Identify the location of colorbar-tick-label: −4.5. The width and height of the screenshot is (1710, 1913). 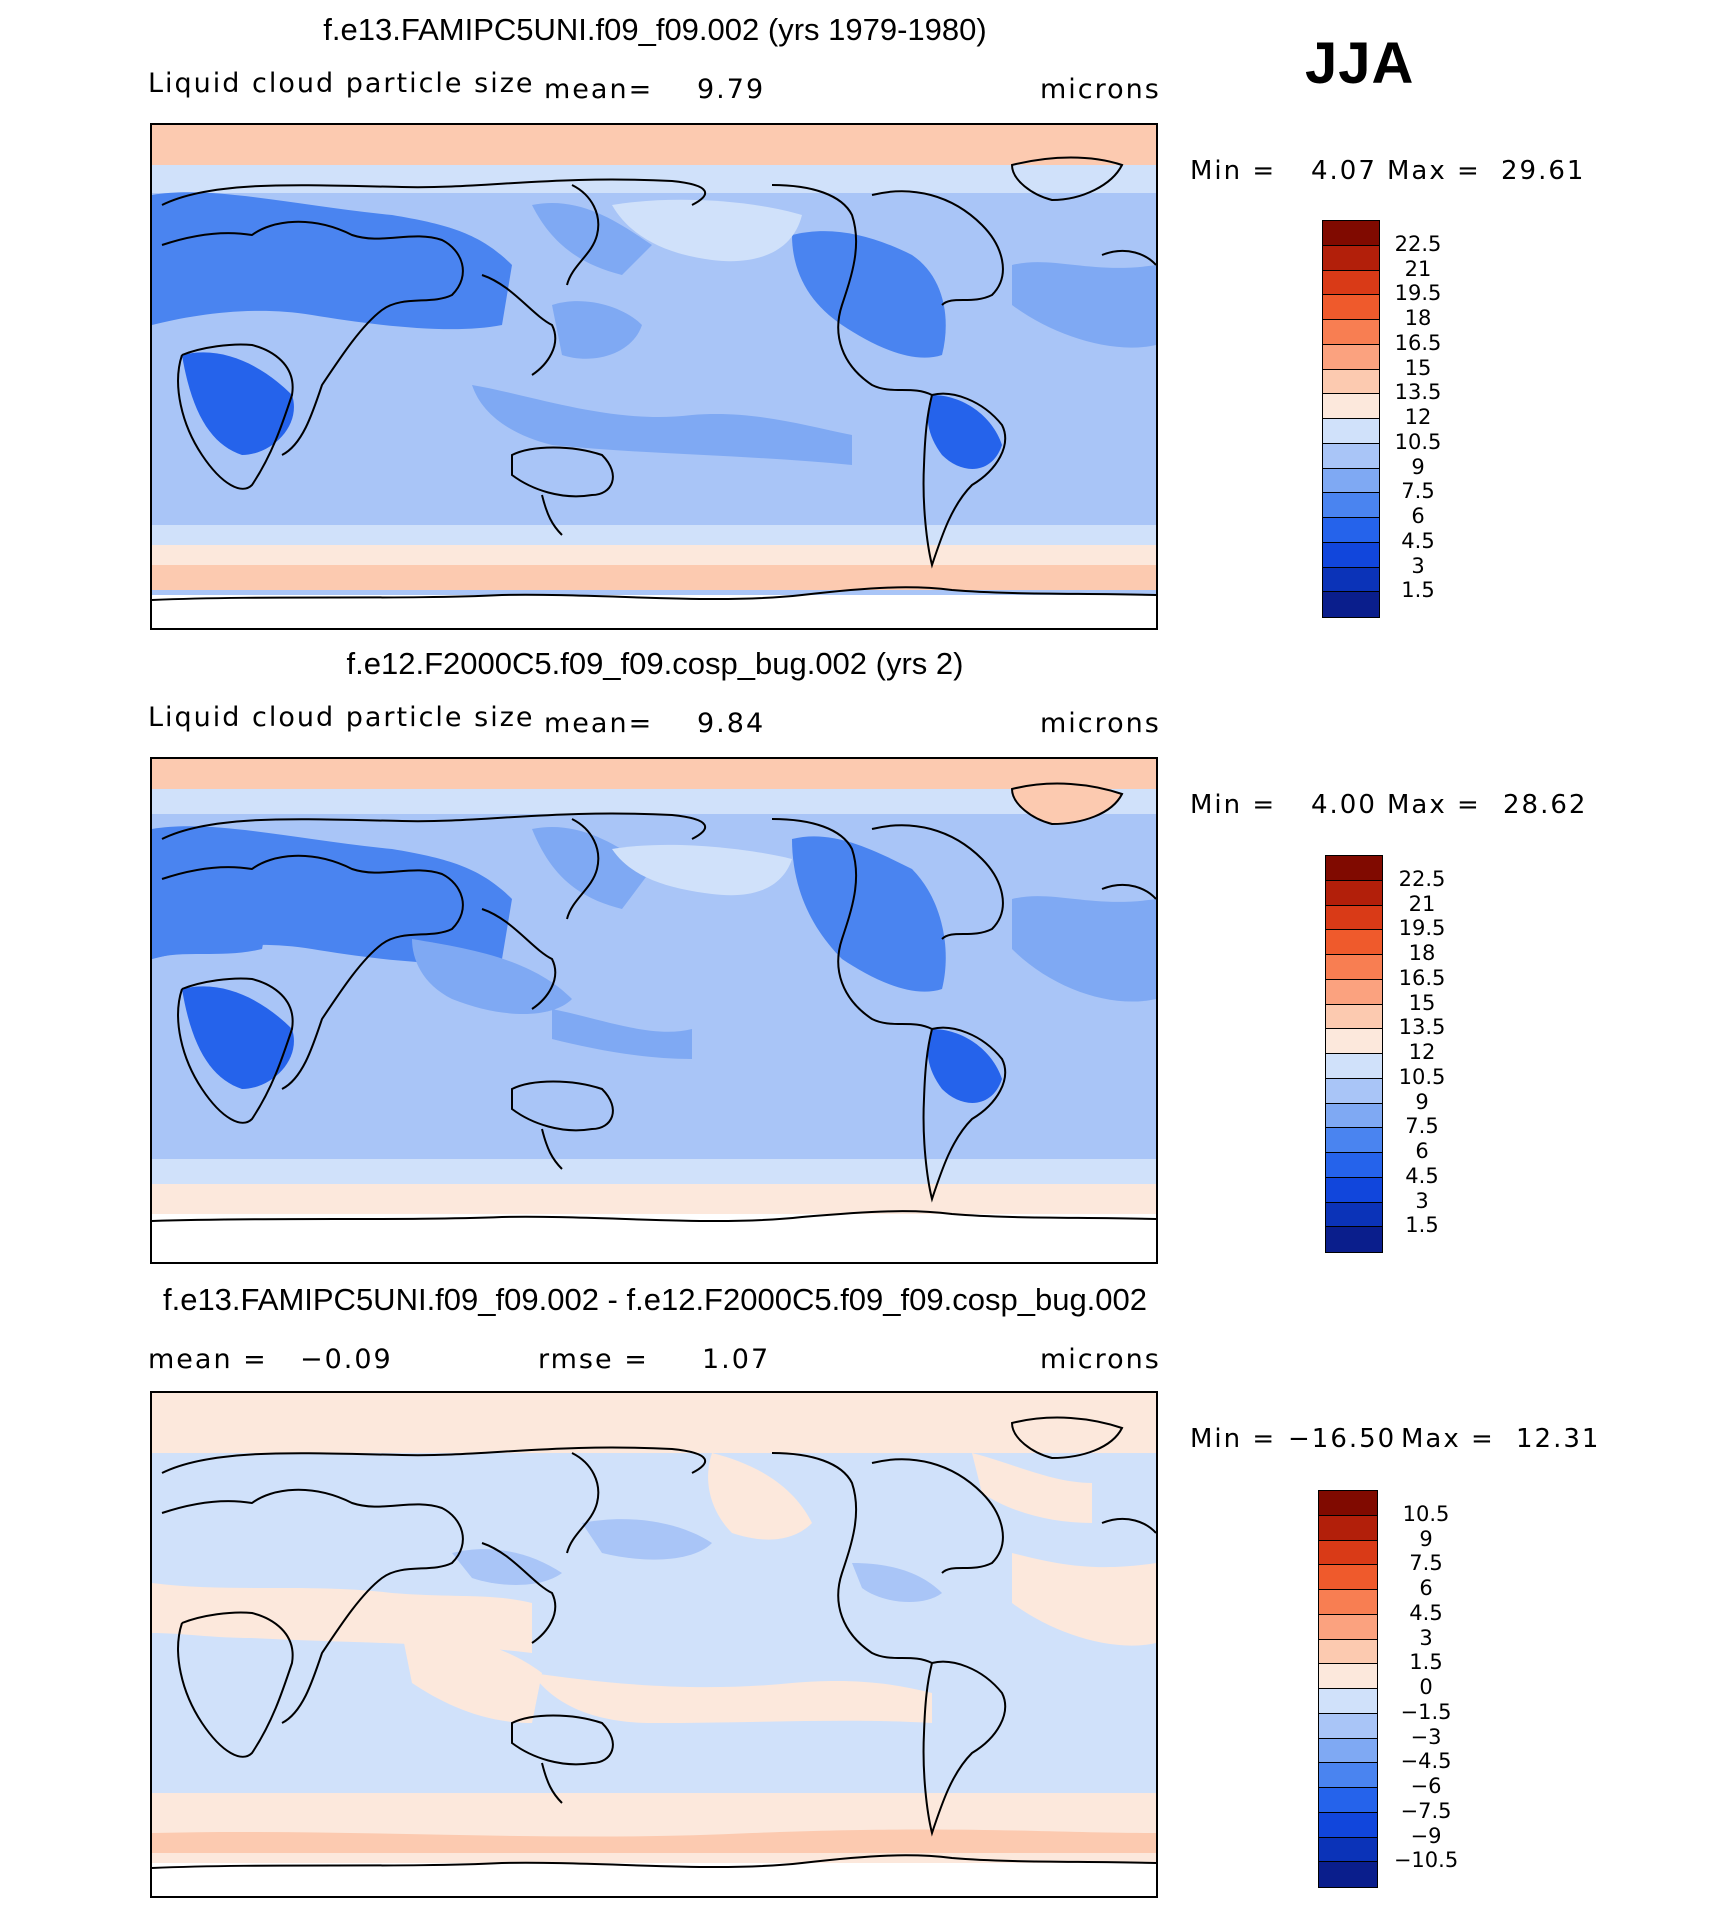
(1426, 1761).